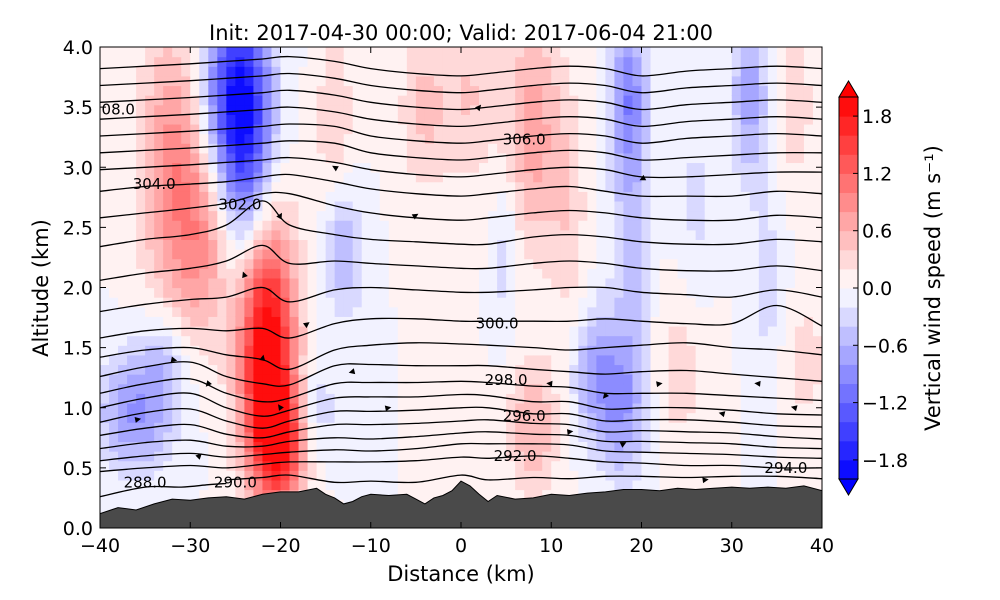 The image size is (1000, 600). What do you see at coordinates (78, 228) in the screenshot?
I see `y-tick-label: 2.5` at bounding box center [78, 228].